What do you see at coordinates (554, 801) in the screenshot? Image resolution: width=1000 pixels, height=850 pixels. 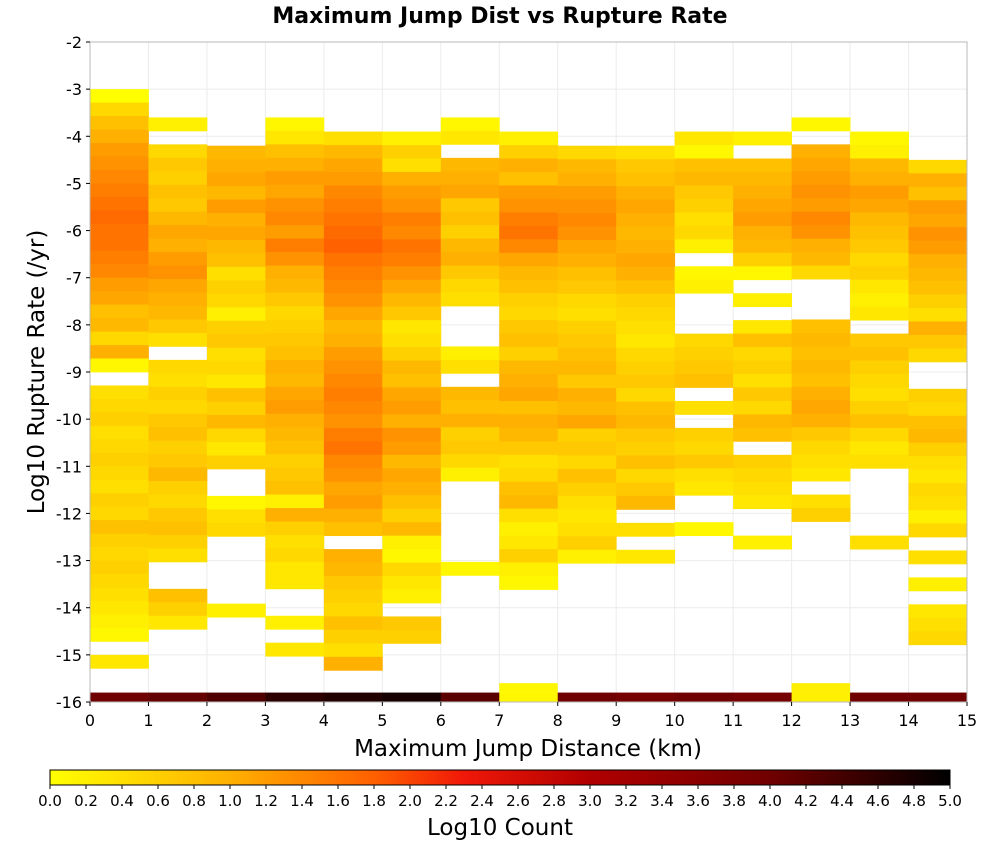 I see `colorbar-tick-label: 2.8` at bounding box center [554, 801].